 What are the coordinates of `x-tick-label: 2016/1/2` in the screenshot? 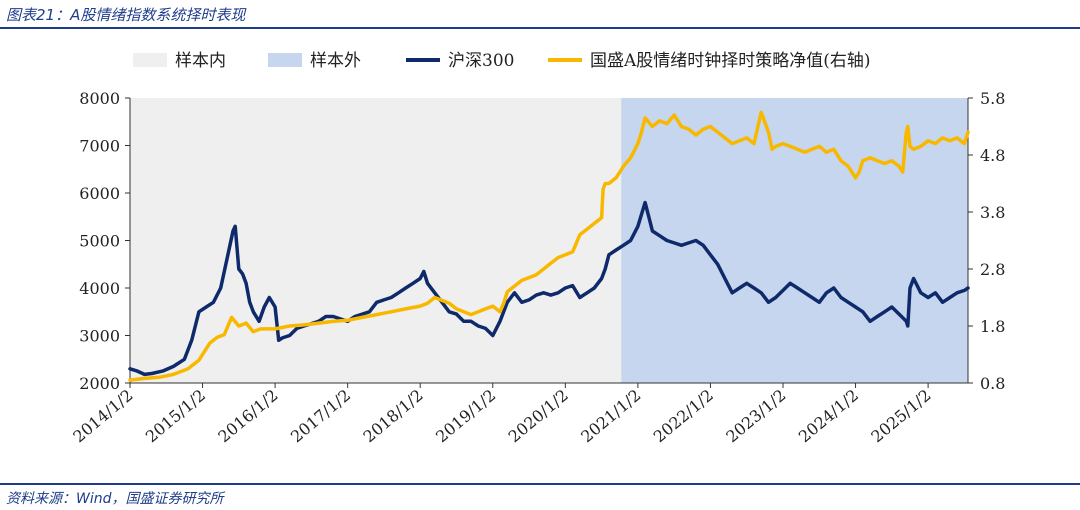 It's located at (247, 416).